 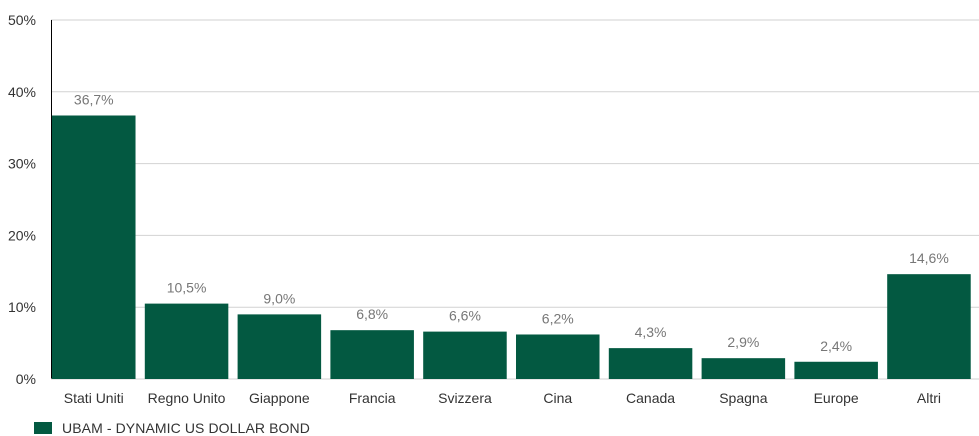 What do you see at coordinates (279, 398) in the screenshot?
I see `x-tick-label: Giappone` at bounding box center [279, 398].